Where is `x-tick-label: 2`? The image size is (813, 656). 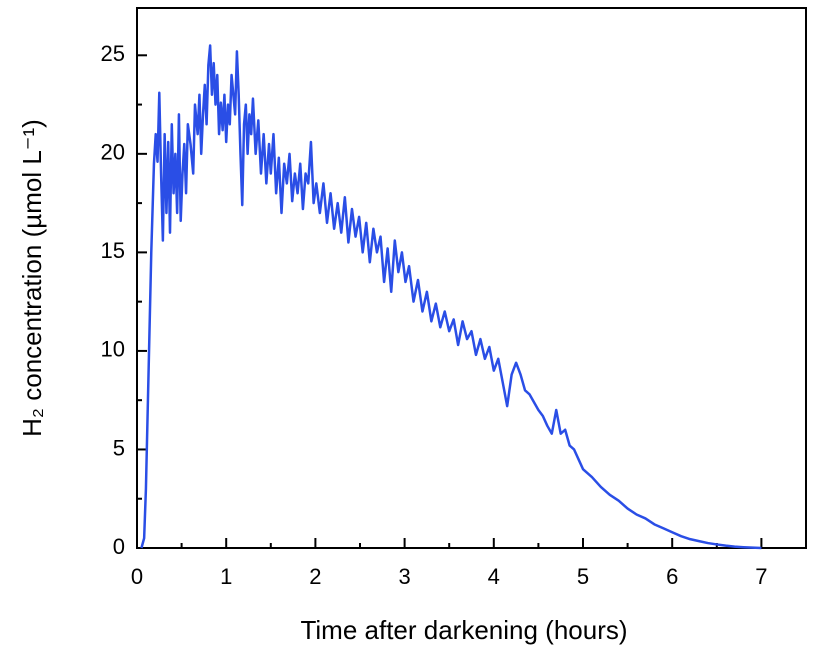 x-tick-label: 2 is located at coordinates (315, 576).